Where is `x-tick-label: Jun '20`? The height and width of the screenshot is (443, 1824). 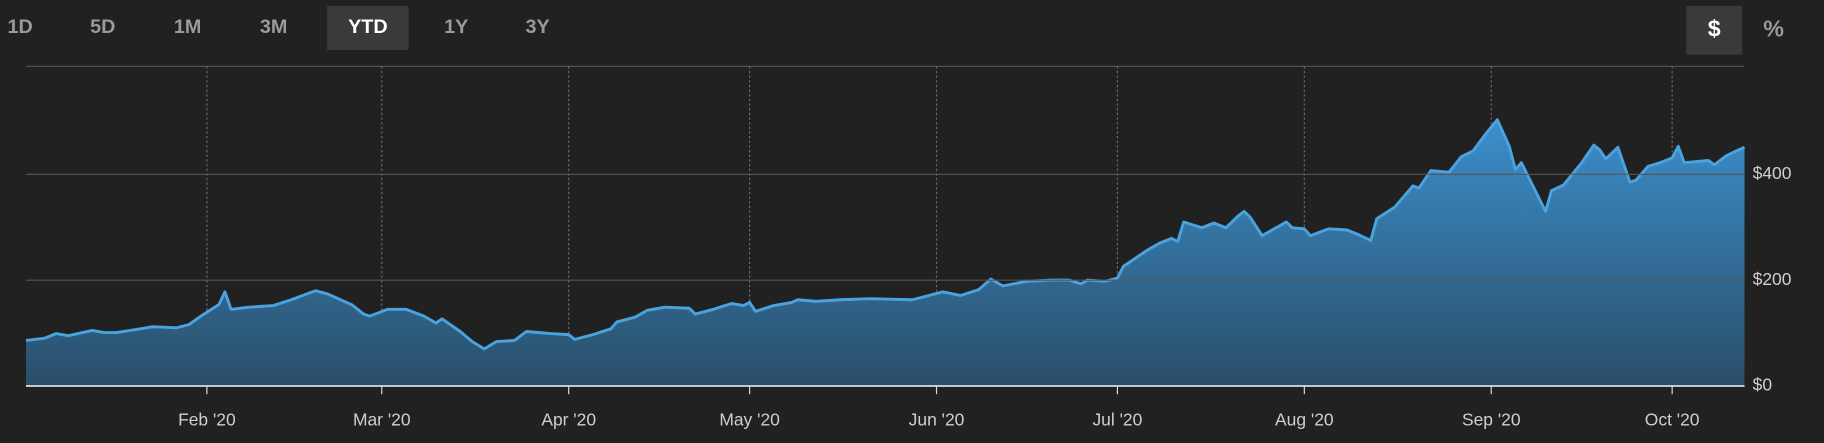
x-tick-label: Jun '20 is located at coordinates (937, 420).